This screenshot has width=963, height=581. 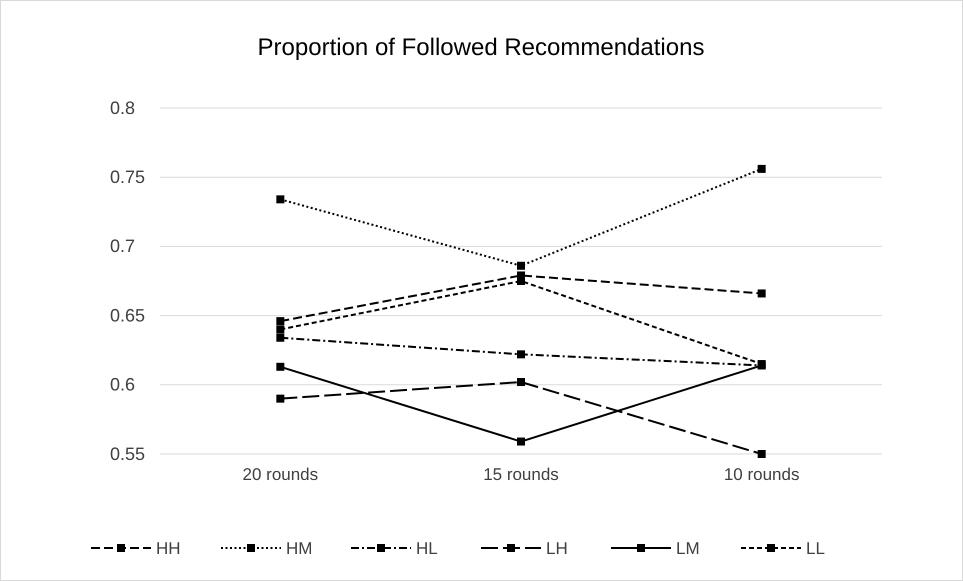 I want to click on y-tick-label: 0.8, so click(x=123, y=108).